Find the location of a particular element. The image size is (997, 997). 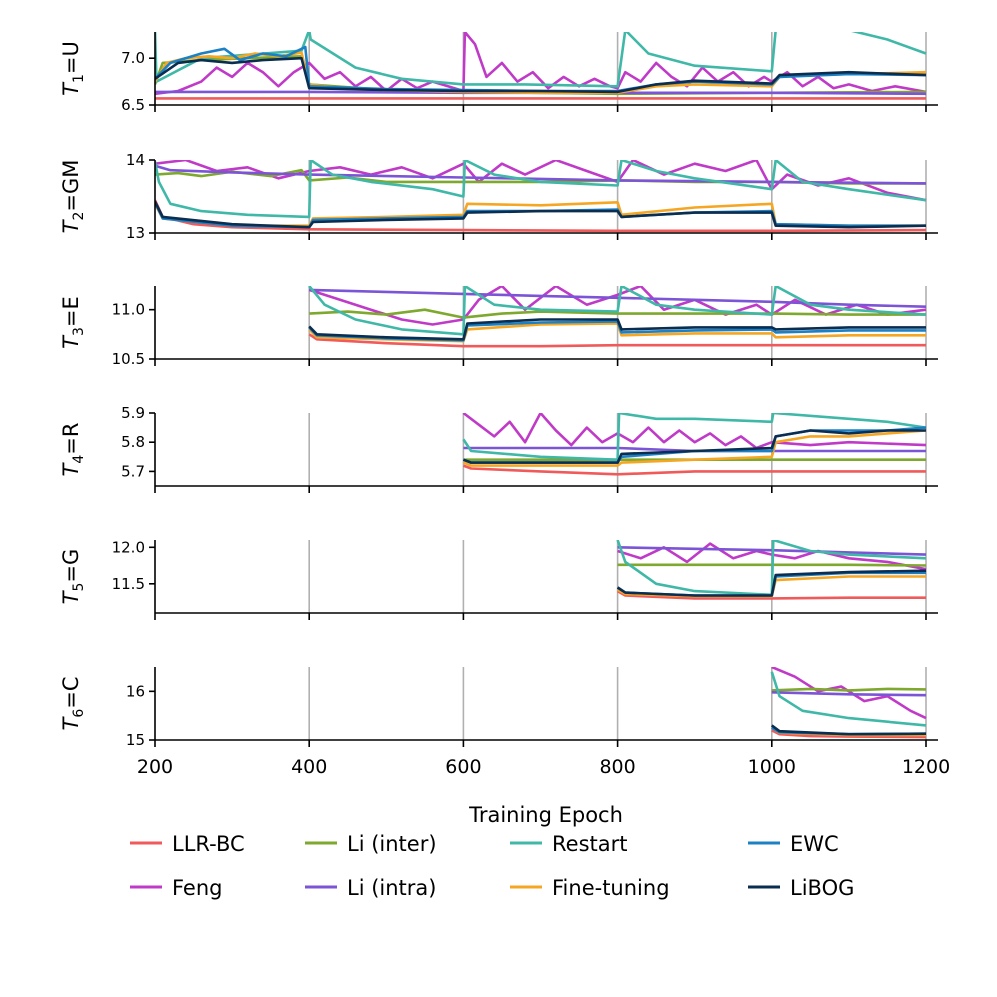

y-axis-label: T1=U is located at coordinates (73, 68).